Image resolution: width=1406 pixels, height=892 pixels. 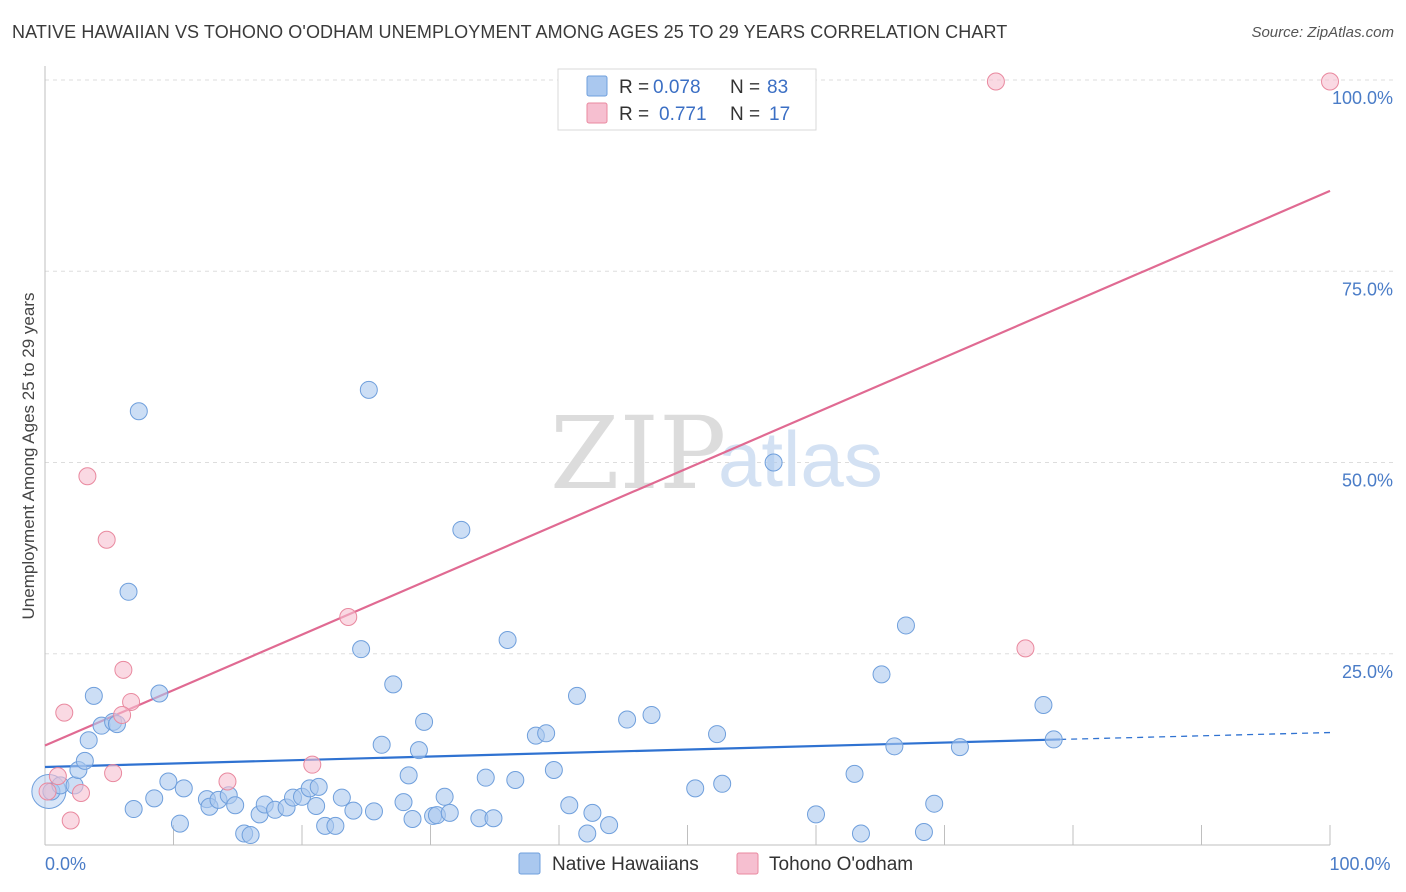 I want to click on legend-swatch-native-hawaiians, so click(x=597, y=86).